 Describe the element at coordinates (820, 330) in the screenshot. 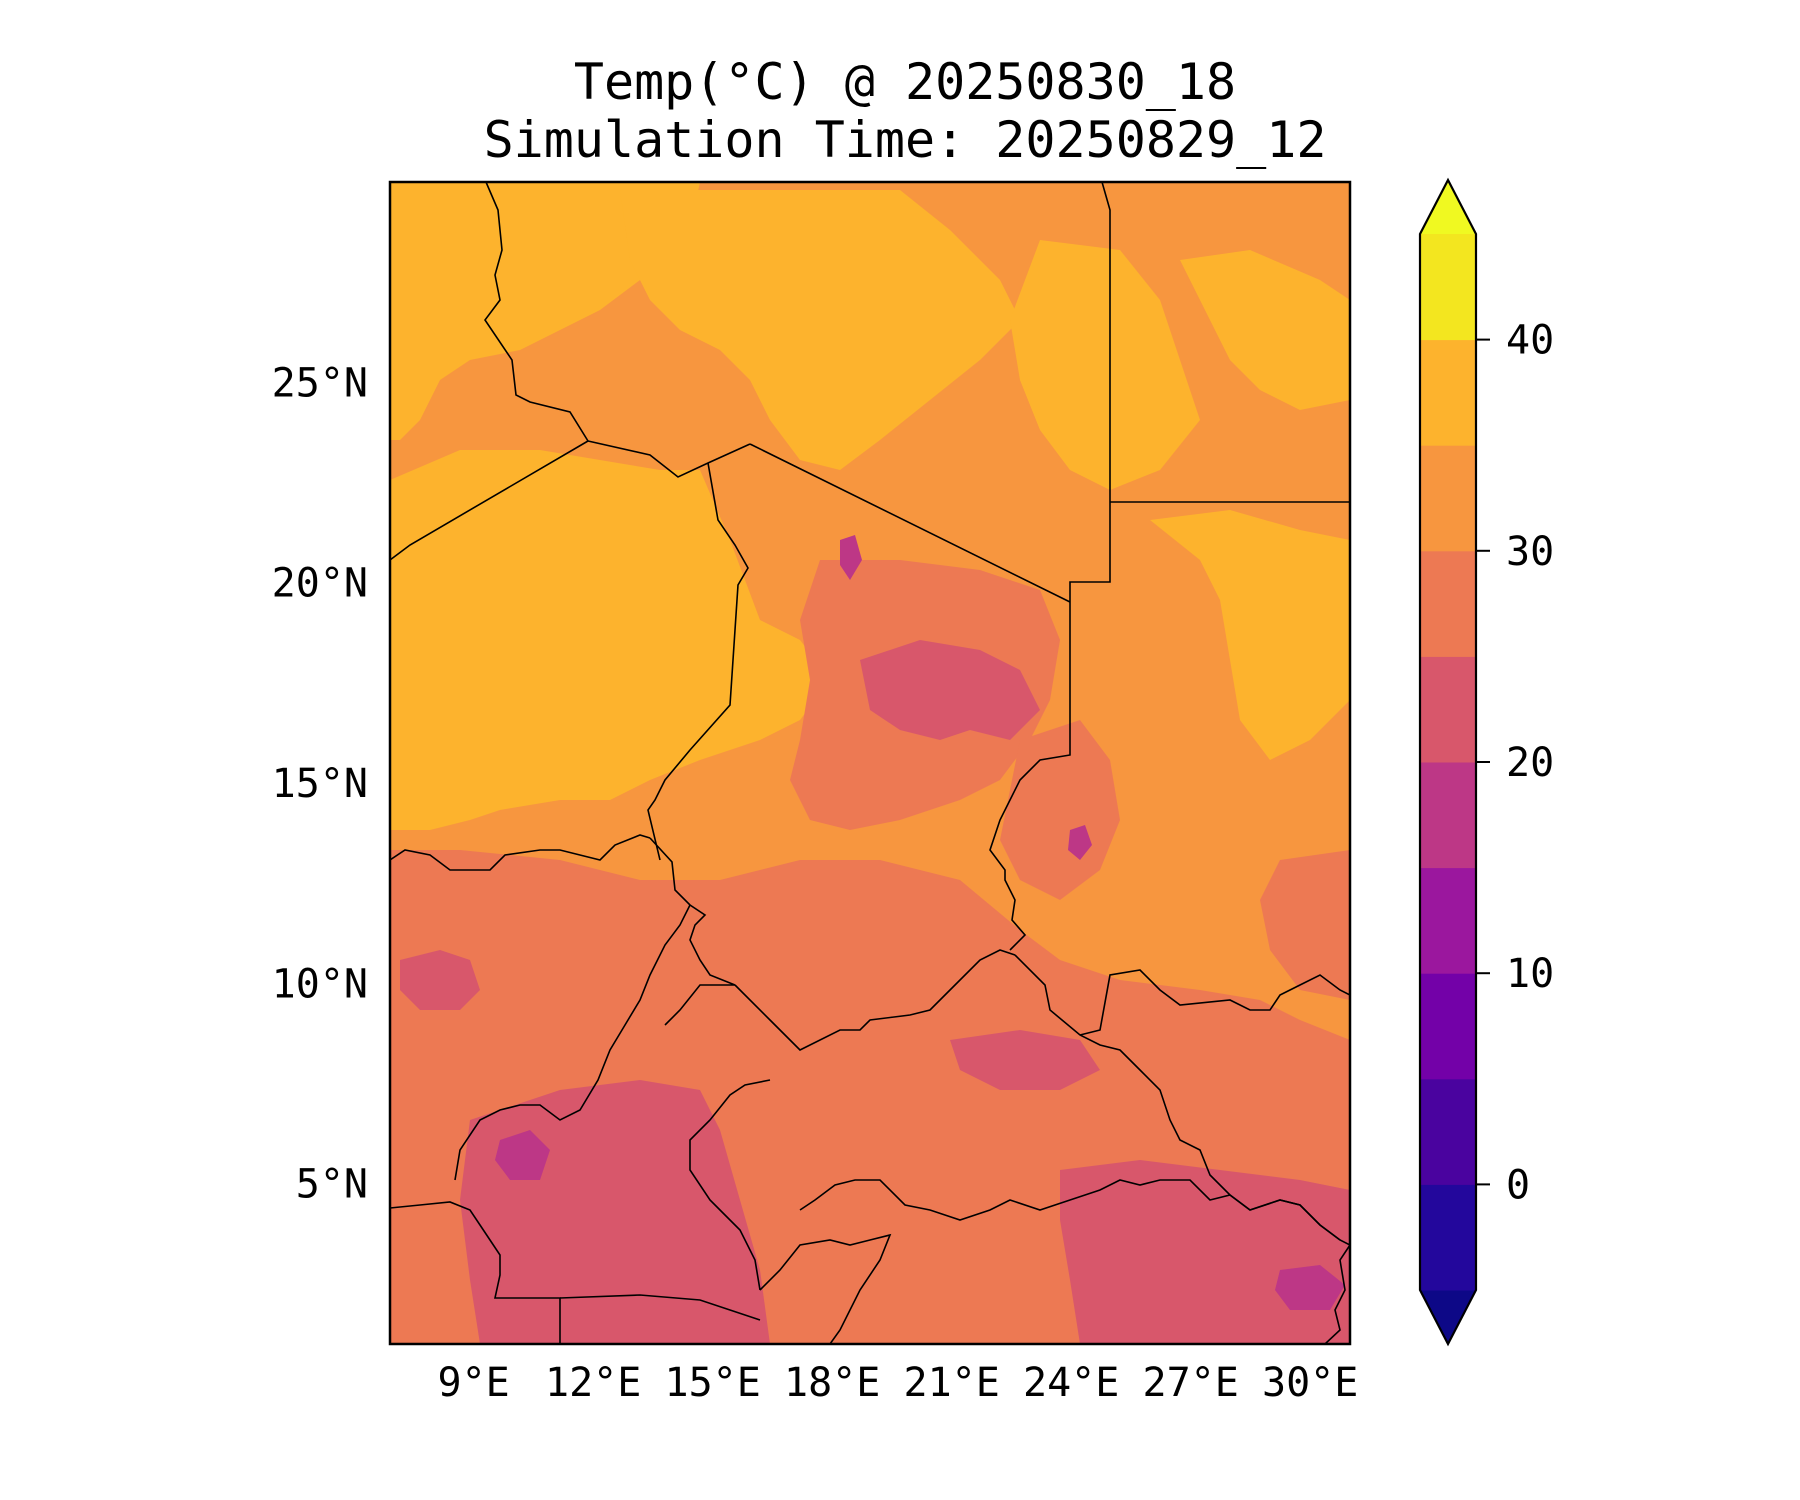

I see `hot-region-libya` at that location.